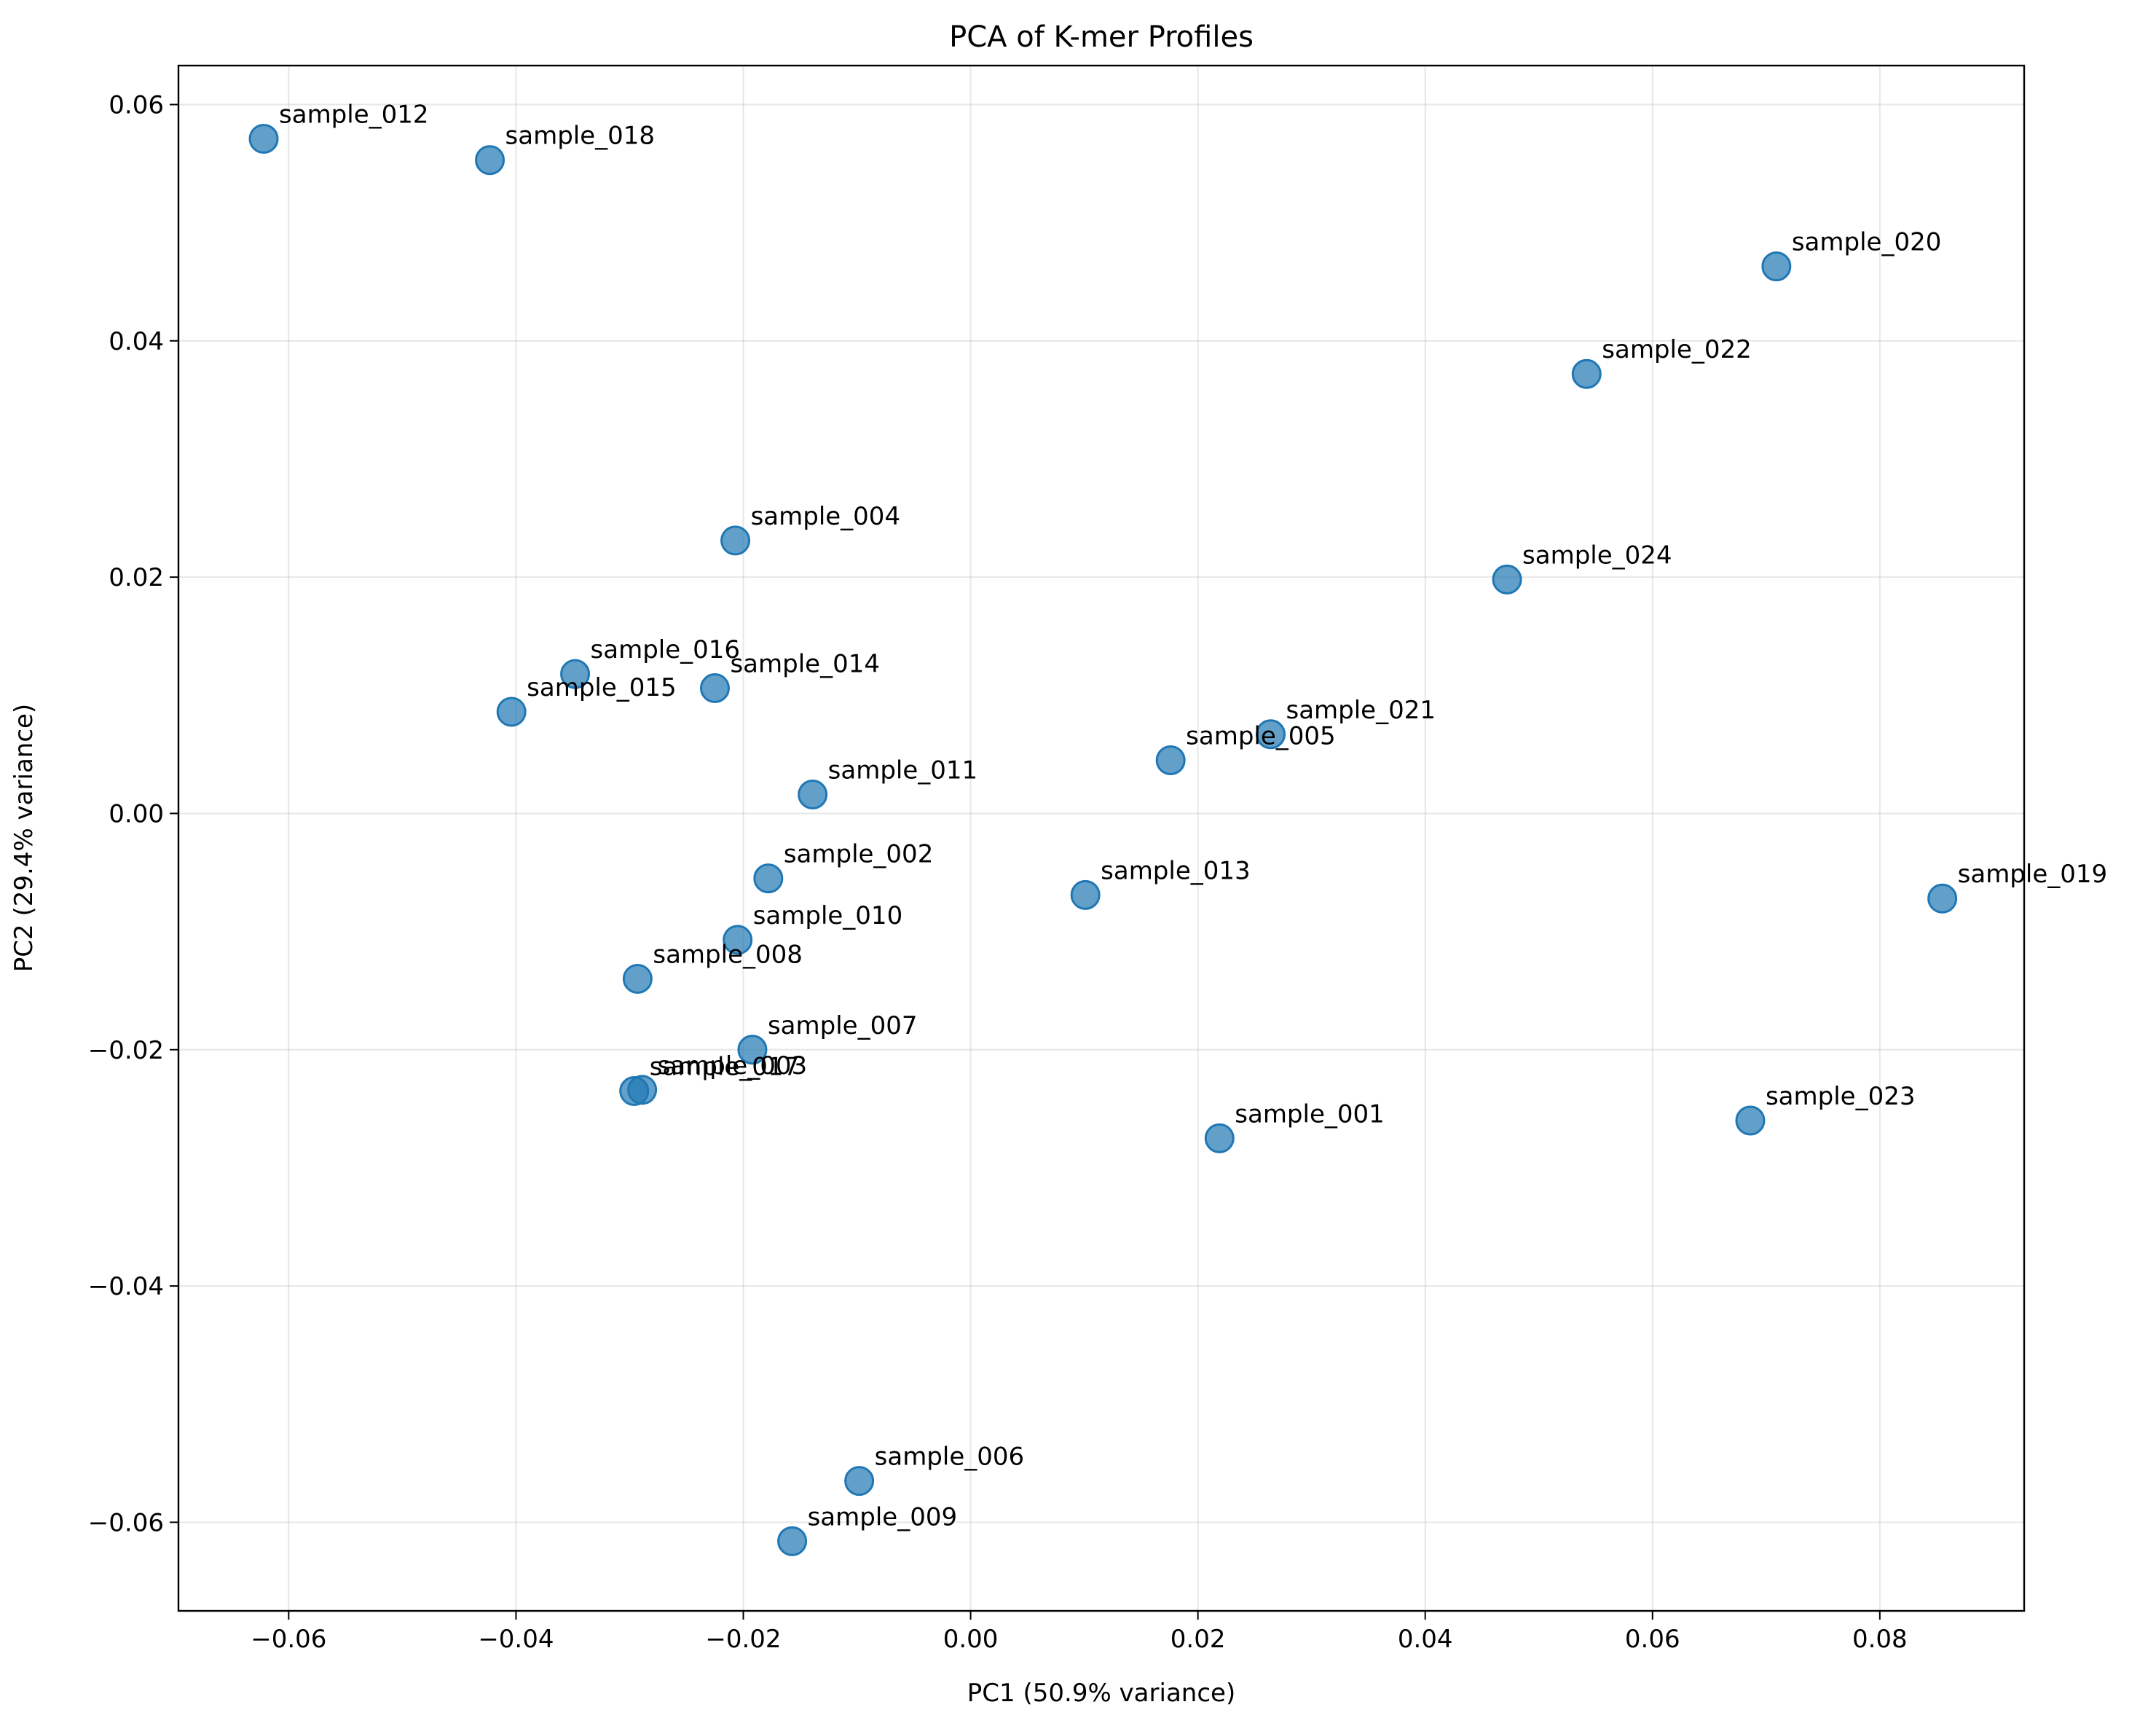  Describe the element at coordinates (971, 1639) in the screenshot. I see `x-tick-label: 0.00` at that location.